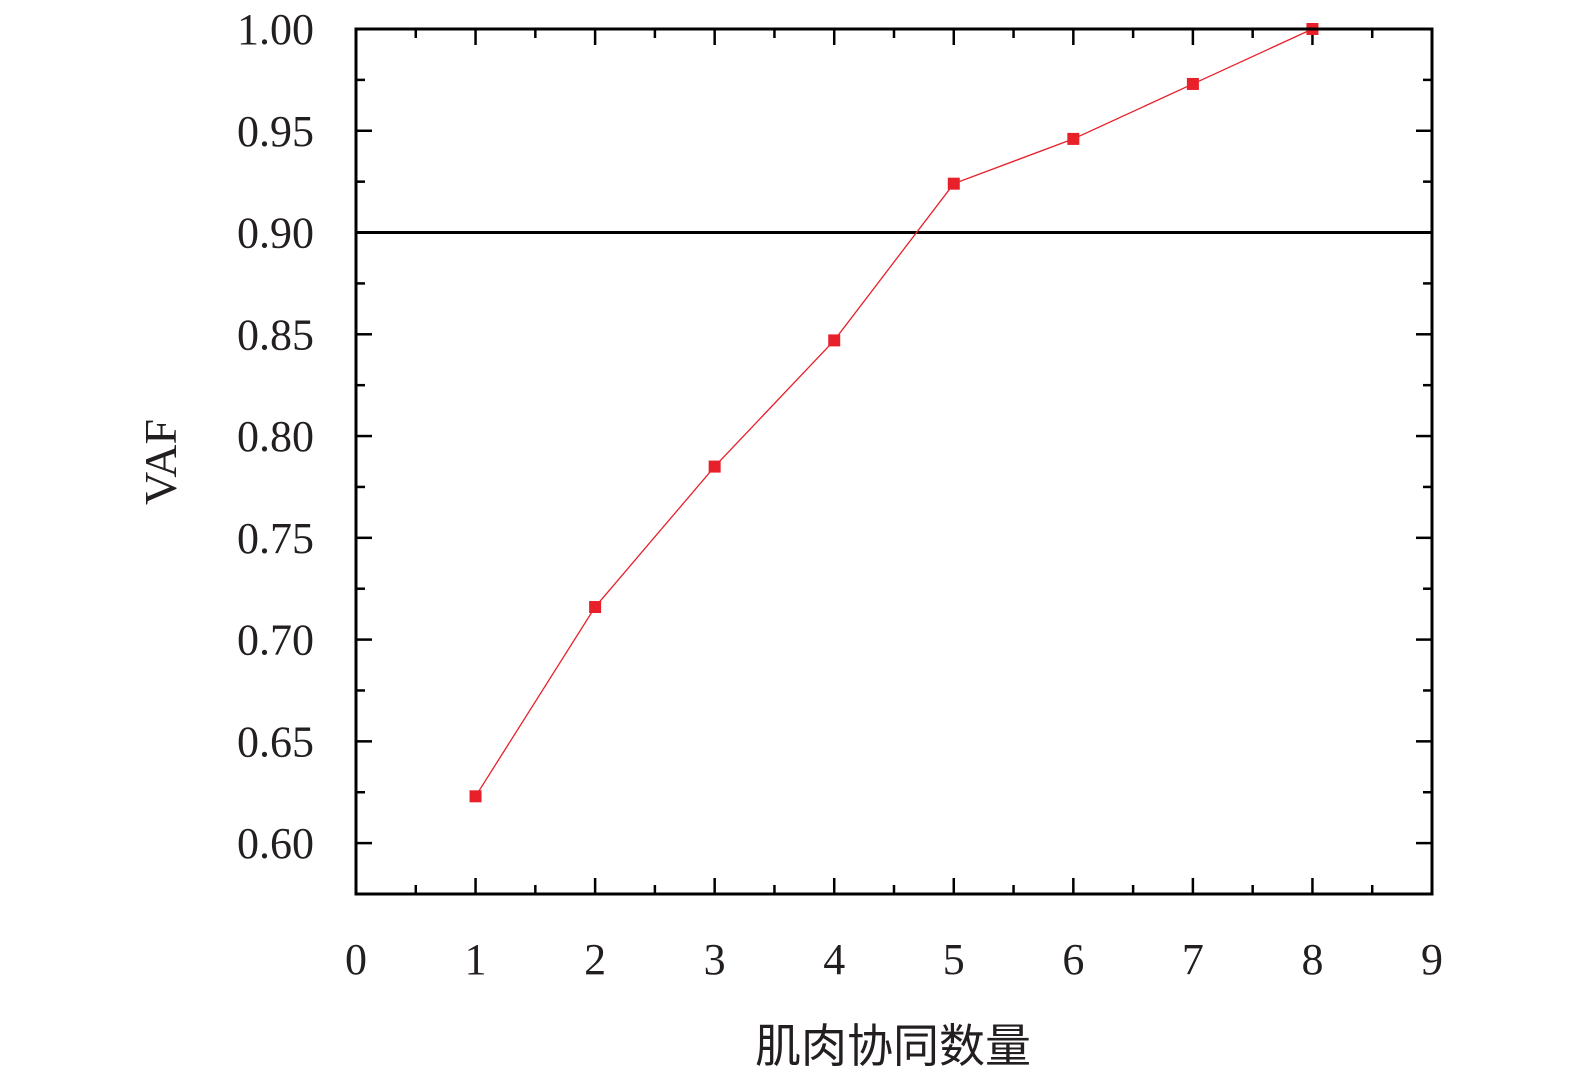 The width and height of the screenshot is (1575, 1083). Describe the element at coordinates (275, 334) in the screenshot. I see `y-tick-label: 0.85` at that location.